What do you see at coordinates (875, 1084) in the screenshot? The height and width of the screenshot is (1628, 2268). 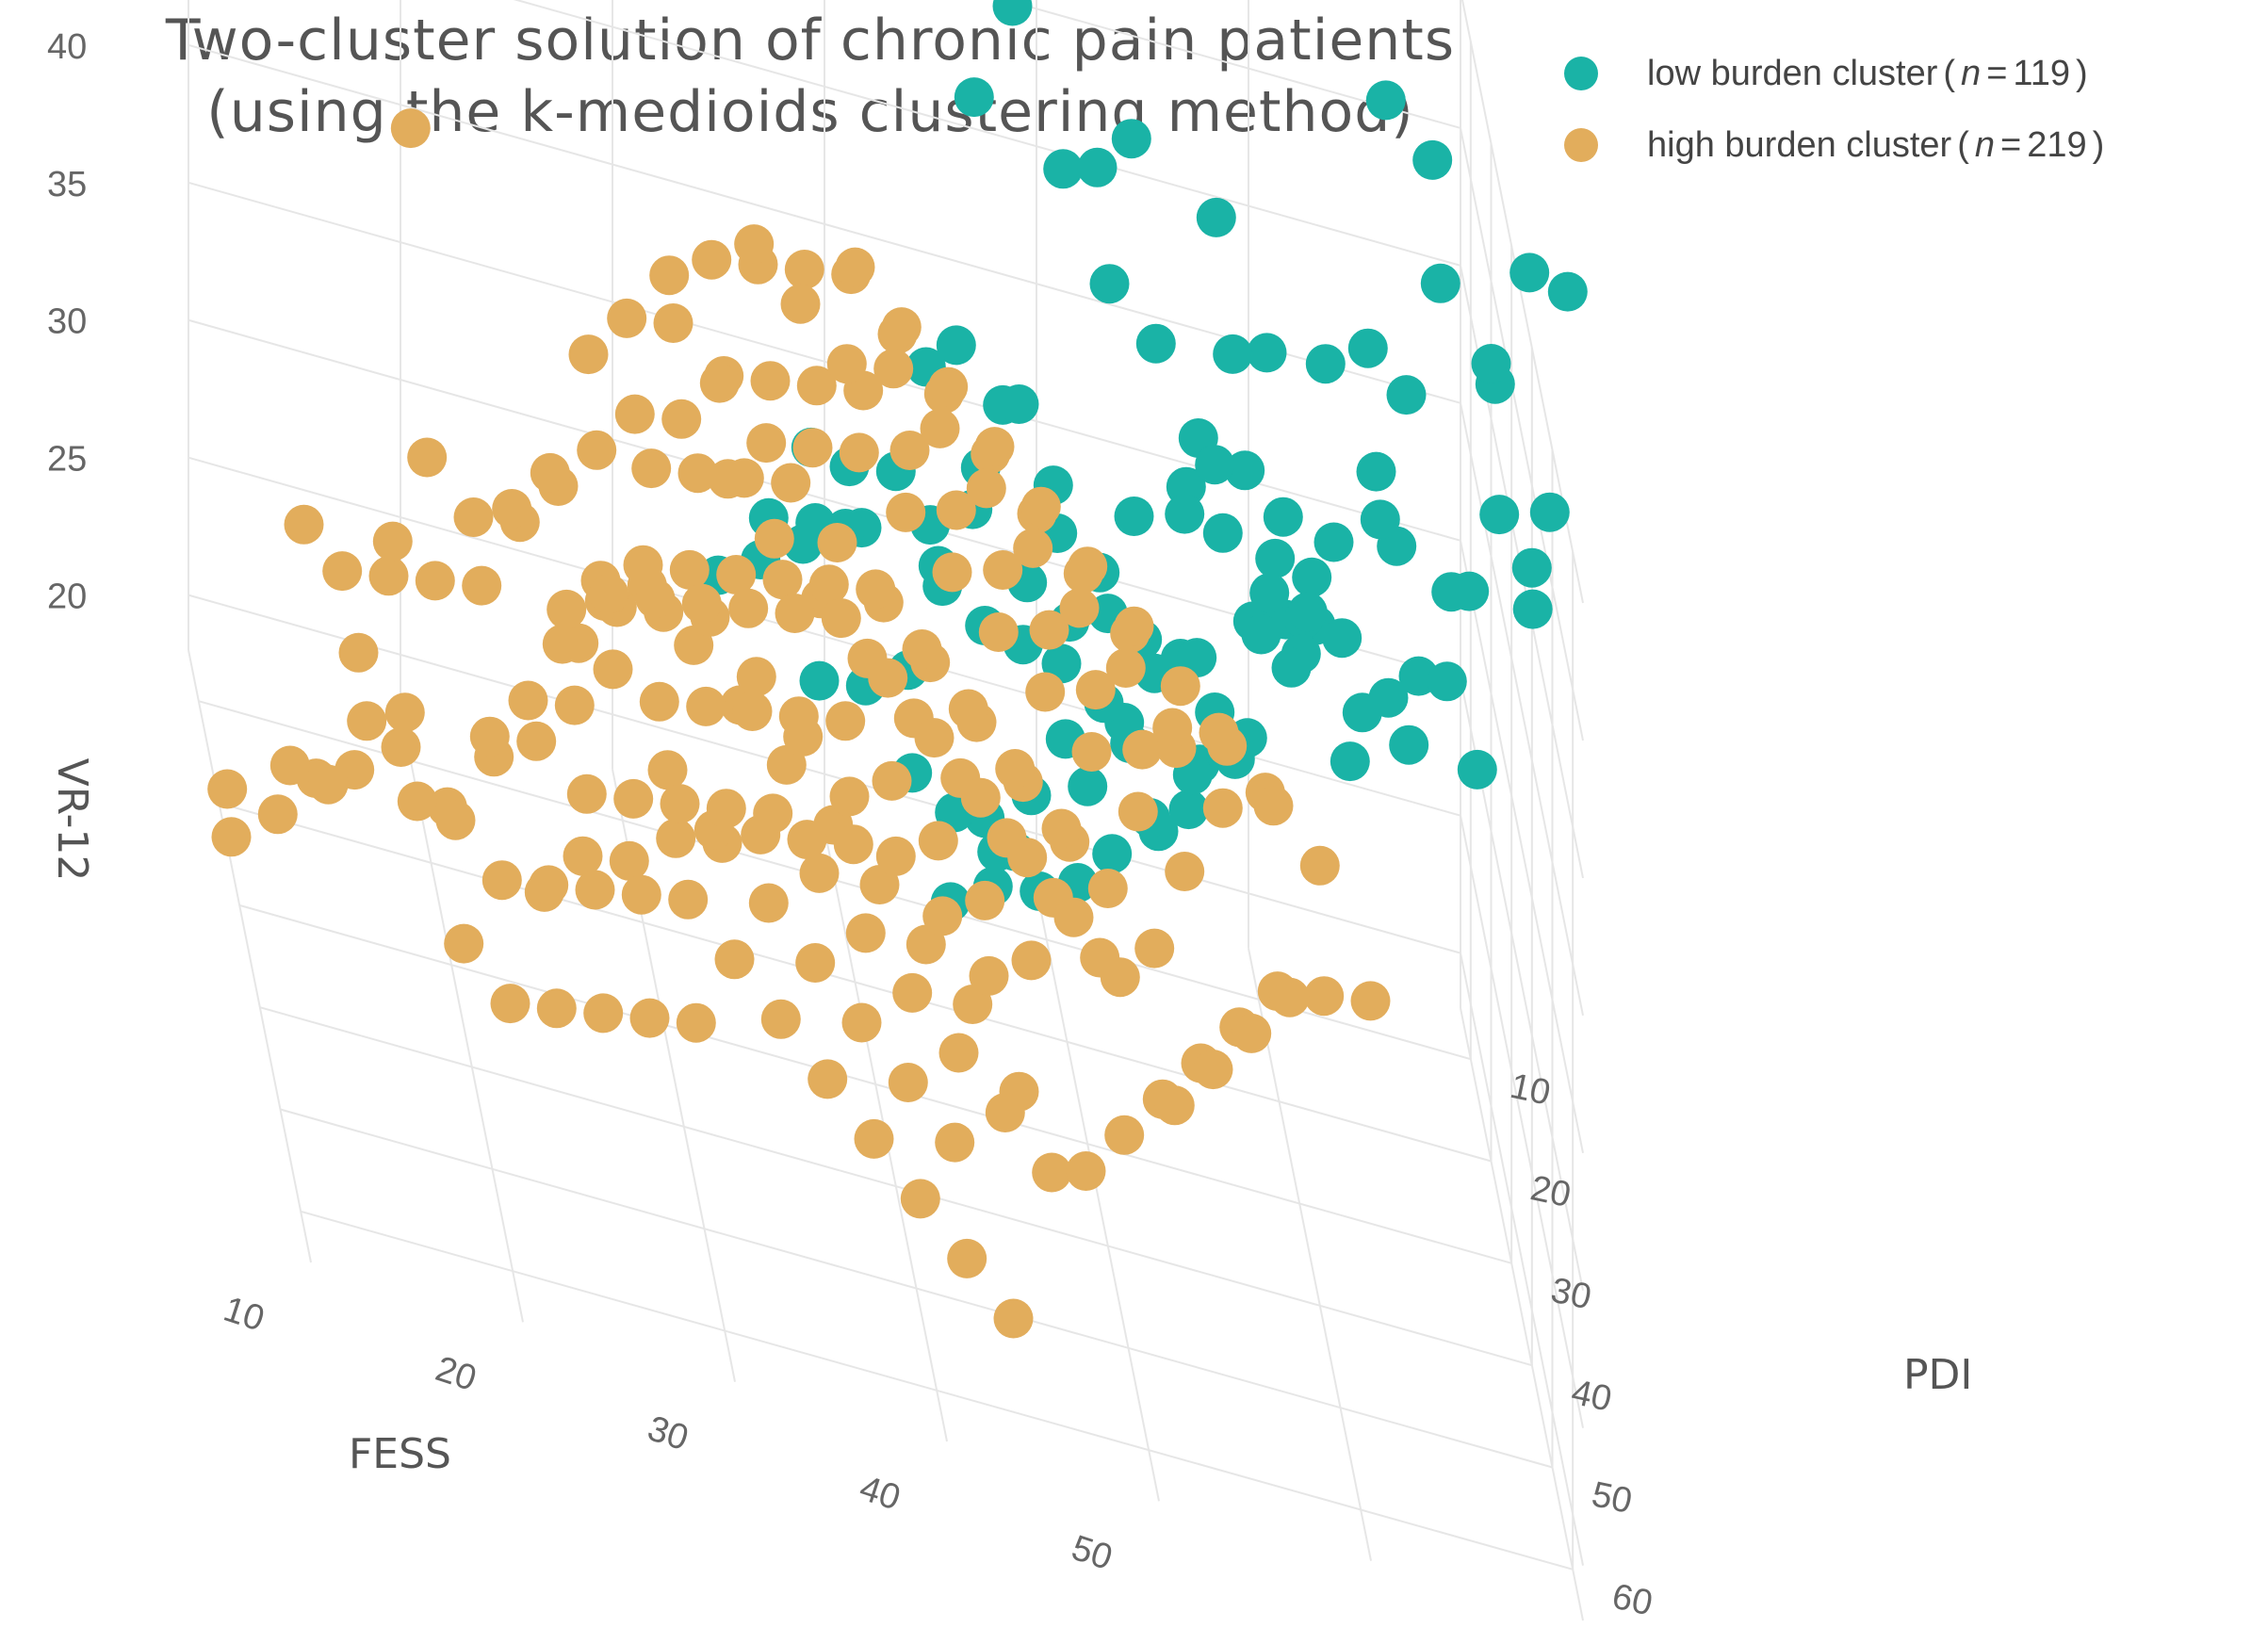 I see `grid-line-y` at bounding box center [875, 1084].